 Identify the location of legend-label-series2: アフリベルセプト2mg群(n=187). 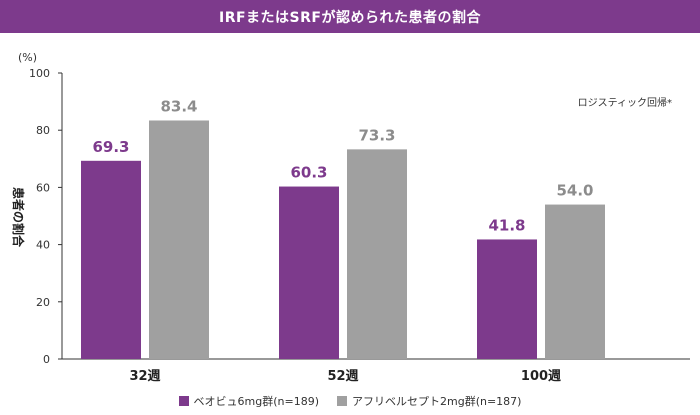
(437, 401).